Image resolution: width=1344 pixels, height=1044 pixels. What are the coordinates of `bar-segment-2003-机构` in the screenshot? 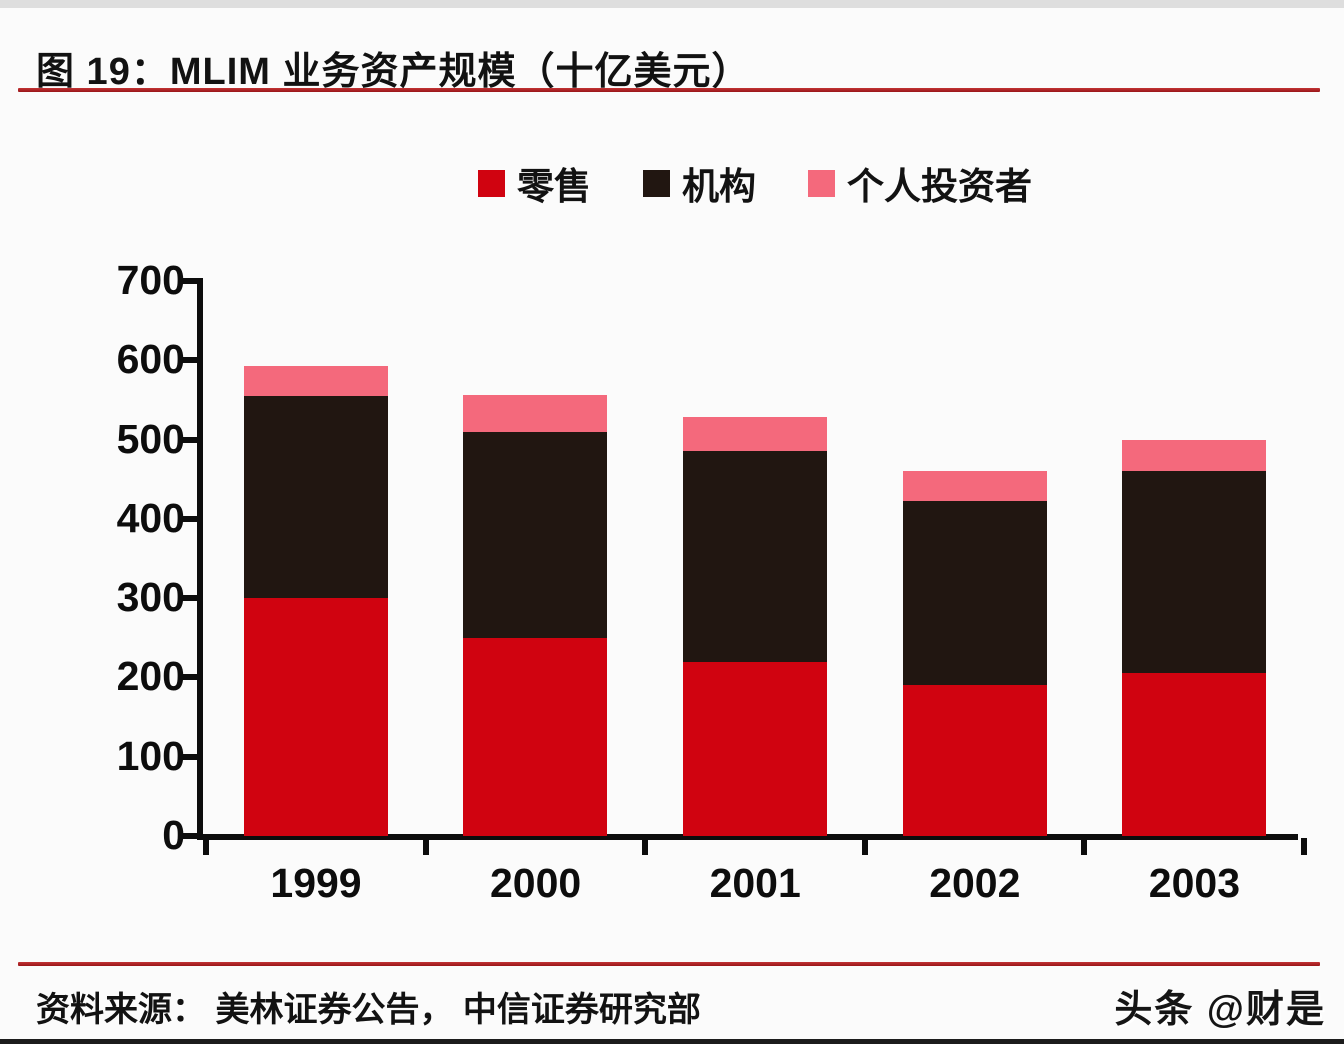 It's located at (1194, 572).